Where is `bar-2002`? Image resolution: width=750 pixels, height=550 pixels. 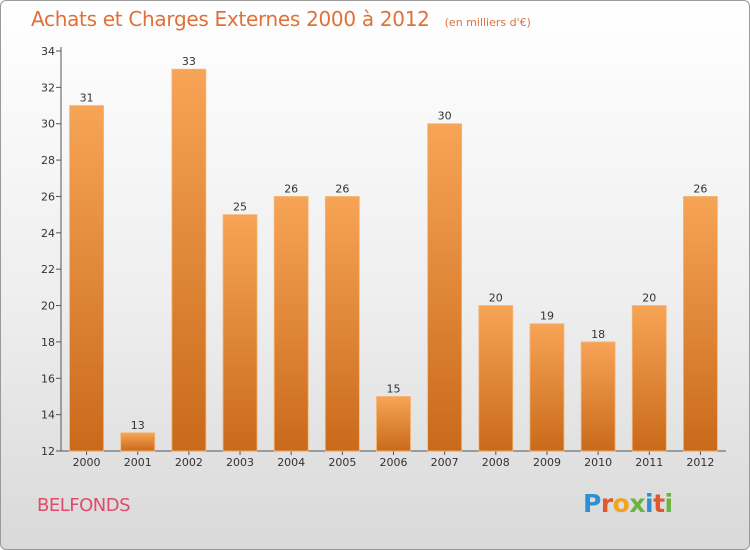 bar-2002 is located at coordinates (189, 260).